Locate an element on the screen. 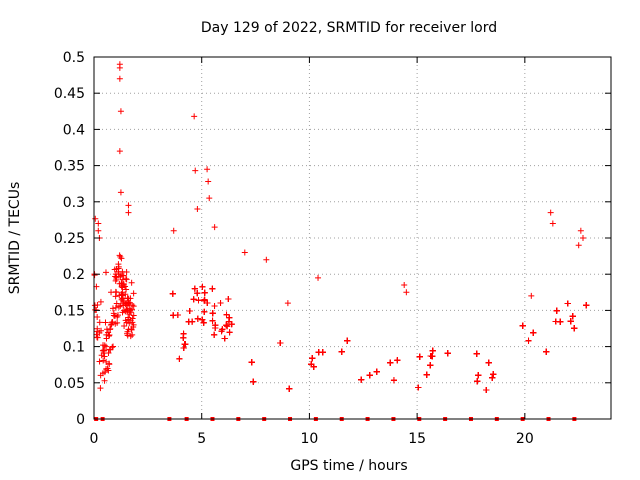 The height and width of the screenshot is (480, 640). y-tick-label: 0.15 is located at coordinates (69, 311).